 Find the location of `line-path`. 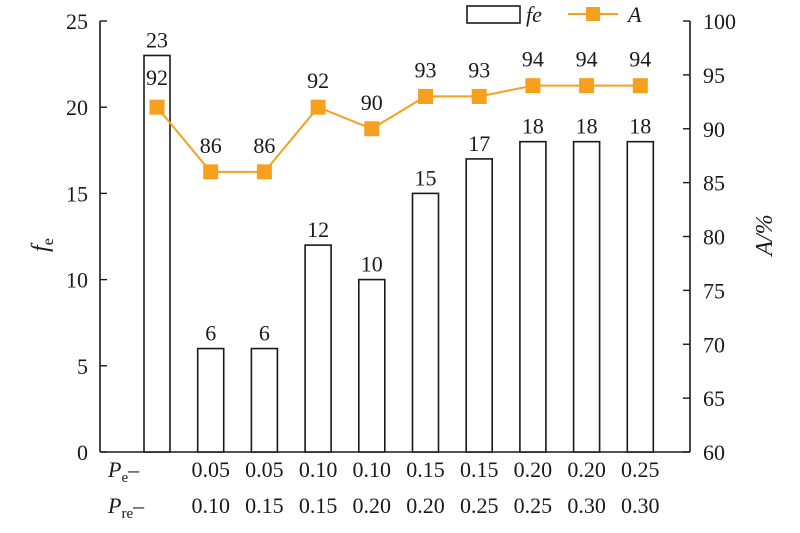

line-path is located at coordinates (398, 128).